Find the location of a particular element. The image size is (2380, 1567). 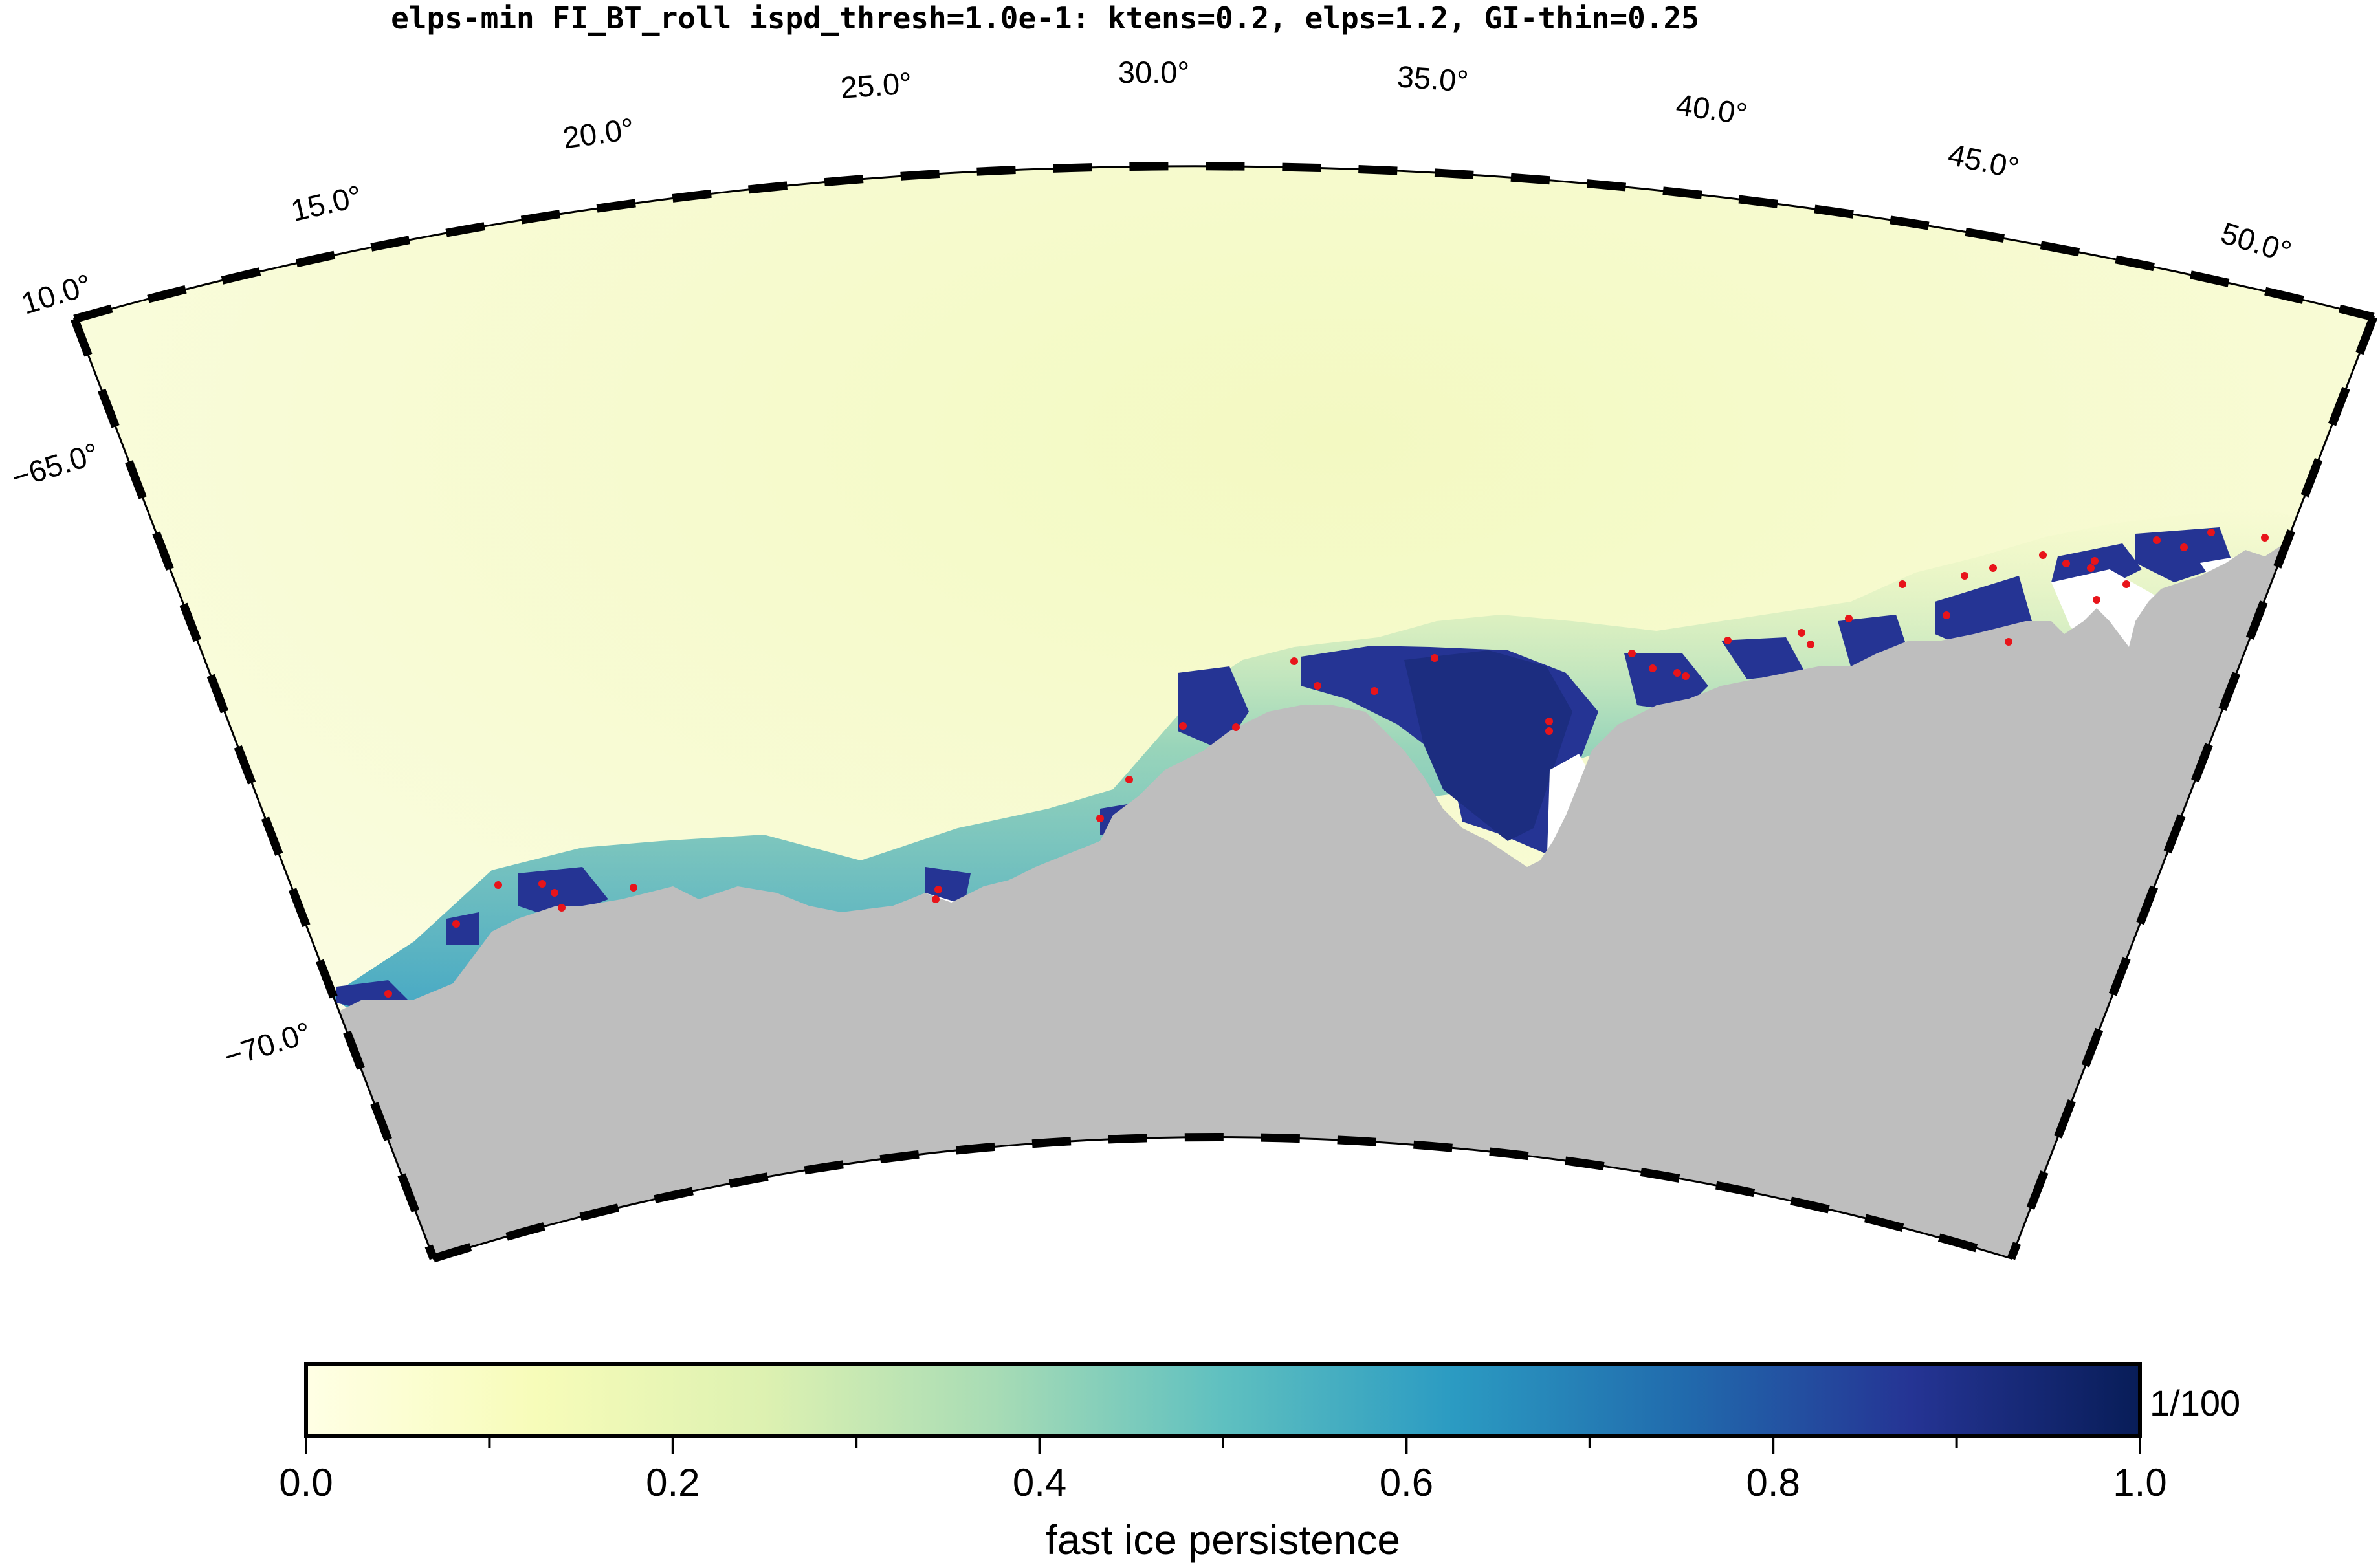

lon-label-25: 25.0° is located at coordinates (876, 85).